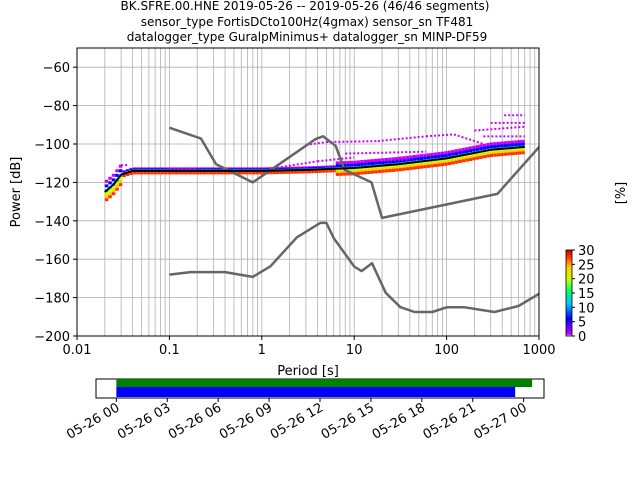  What do you see at coordinates (195, 421) in the screenshot?
I see `timeline-tick-label: 05-26 06` at bounding box center [195, 421].